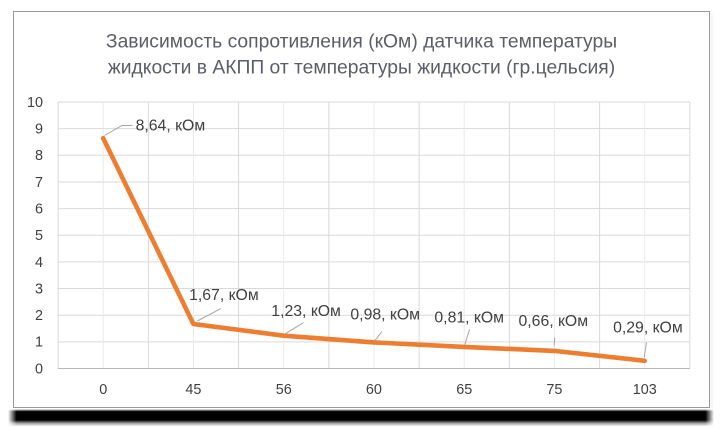 This screenshot has width=724, height=428. Describe the element at coordinates (39, 236) in the screenshot. I see `svg-text: 5` at that location.